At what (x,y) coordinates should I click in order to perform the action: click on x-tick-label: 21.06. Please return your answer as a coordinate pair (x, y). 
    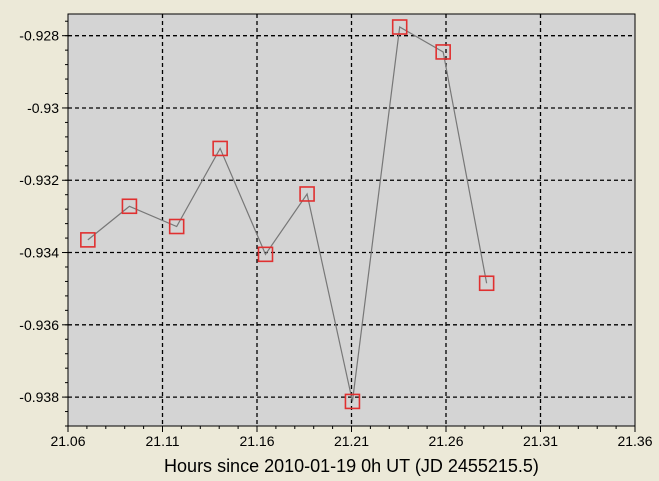
    Looking at the image, I should click on (67, 441).